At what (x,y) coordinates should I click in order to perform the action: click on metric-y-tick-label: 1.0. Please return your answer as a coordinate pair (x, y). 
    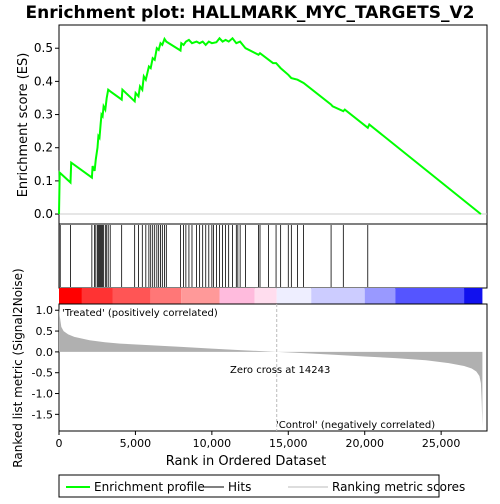
    Looking at the image, I should click on (45, 310).